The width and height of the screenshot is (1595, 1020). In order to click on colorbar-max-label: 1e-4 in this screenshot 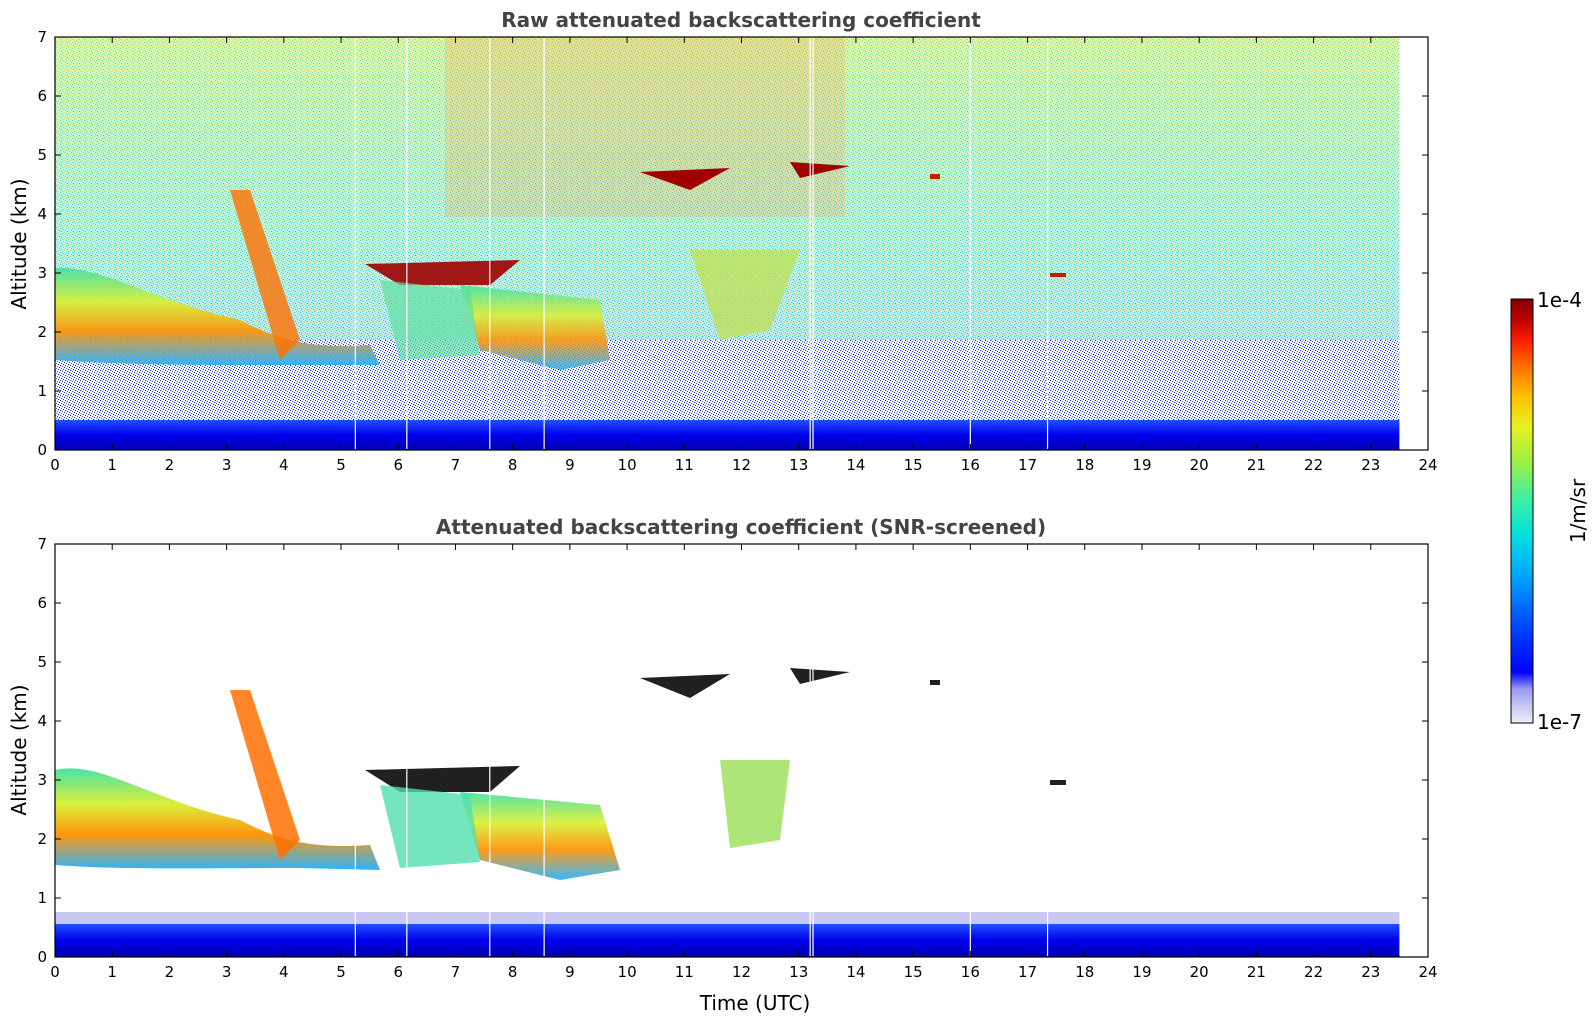, I will do `click(1559, 300)`.